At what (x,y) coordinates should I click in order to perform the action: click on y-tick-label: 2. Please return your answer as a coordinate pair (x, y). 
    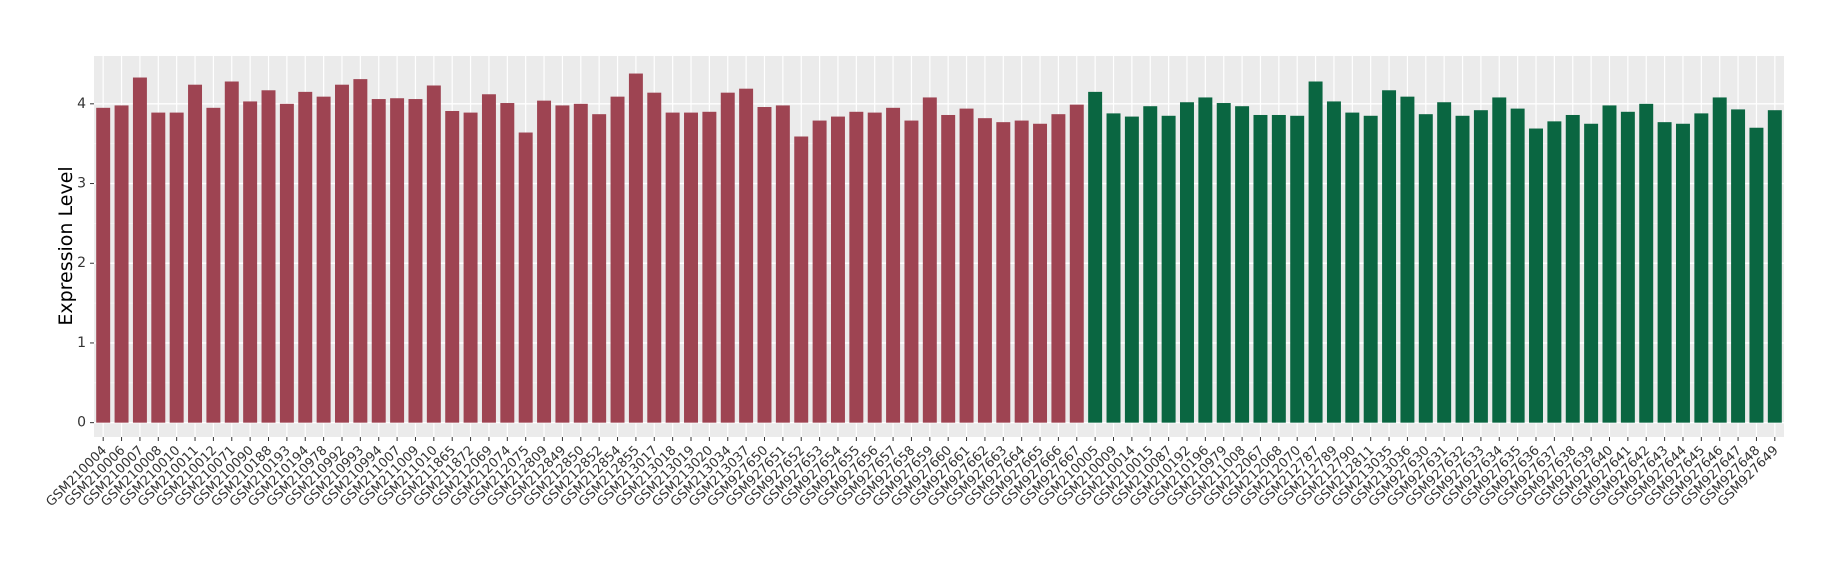
    Looking at the image, I should click on (81, 263).